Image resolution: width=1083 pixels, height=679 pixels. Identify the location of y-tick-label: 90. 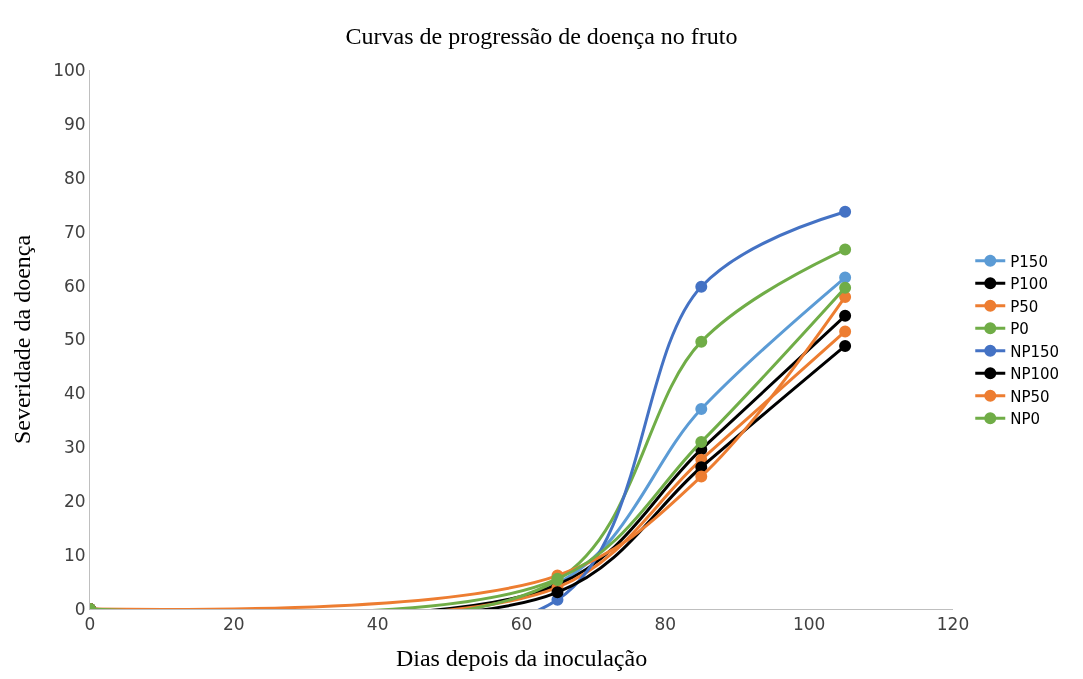
(74, 123).